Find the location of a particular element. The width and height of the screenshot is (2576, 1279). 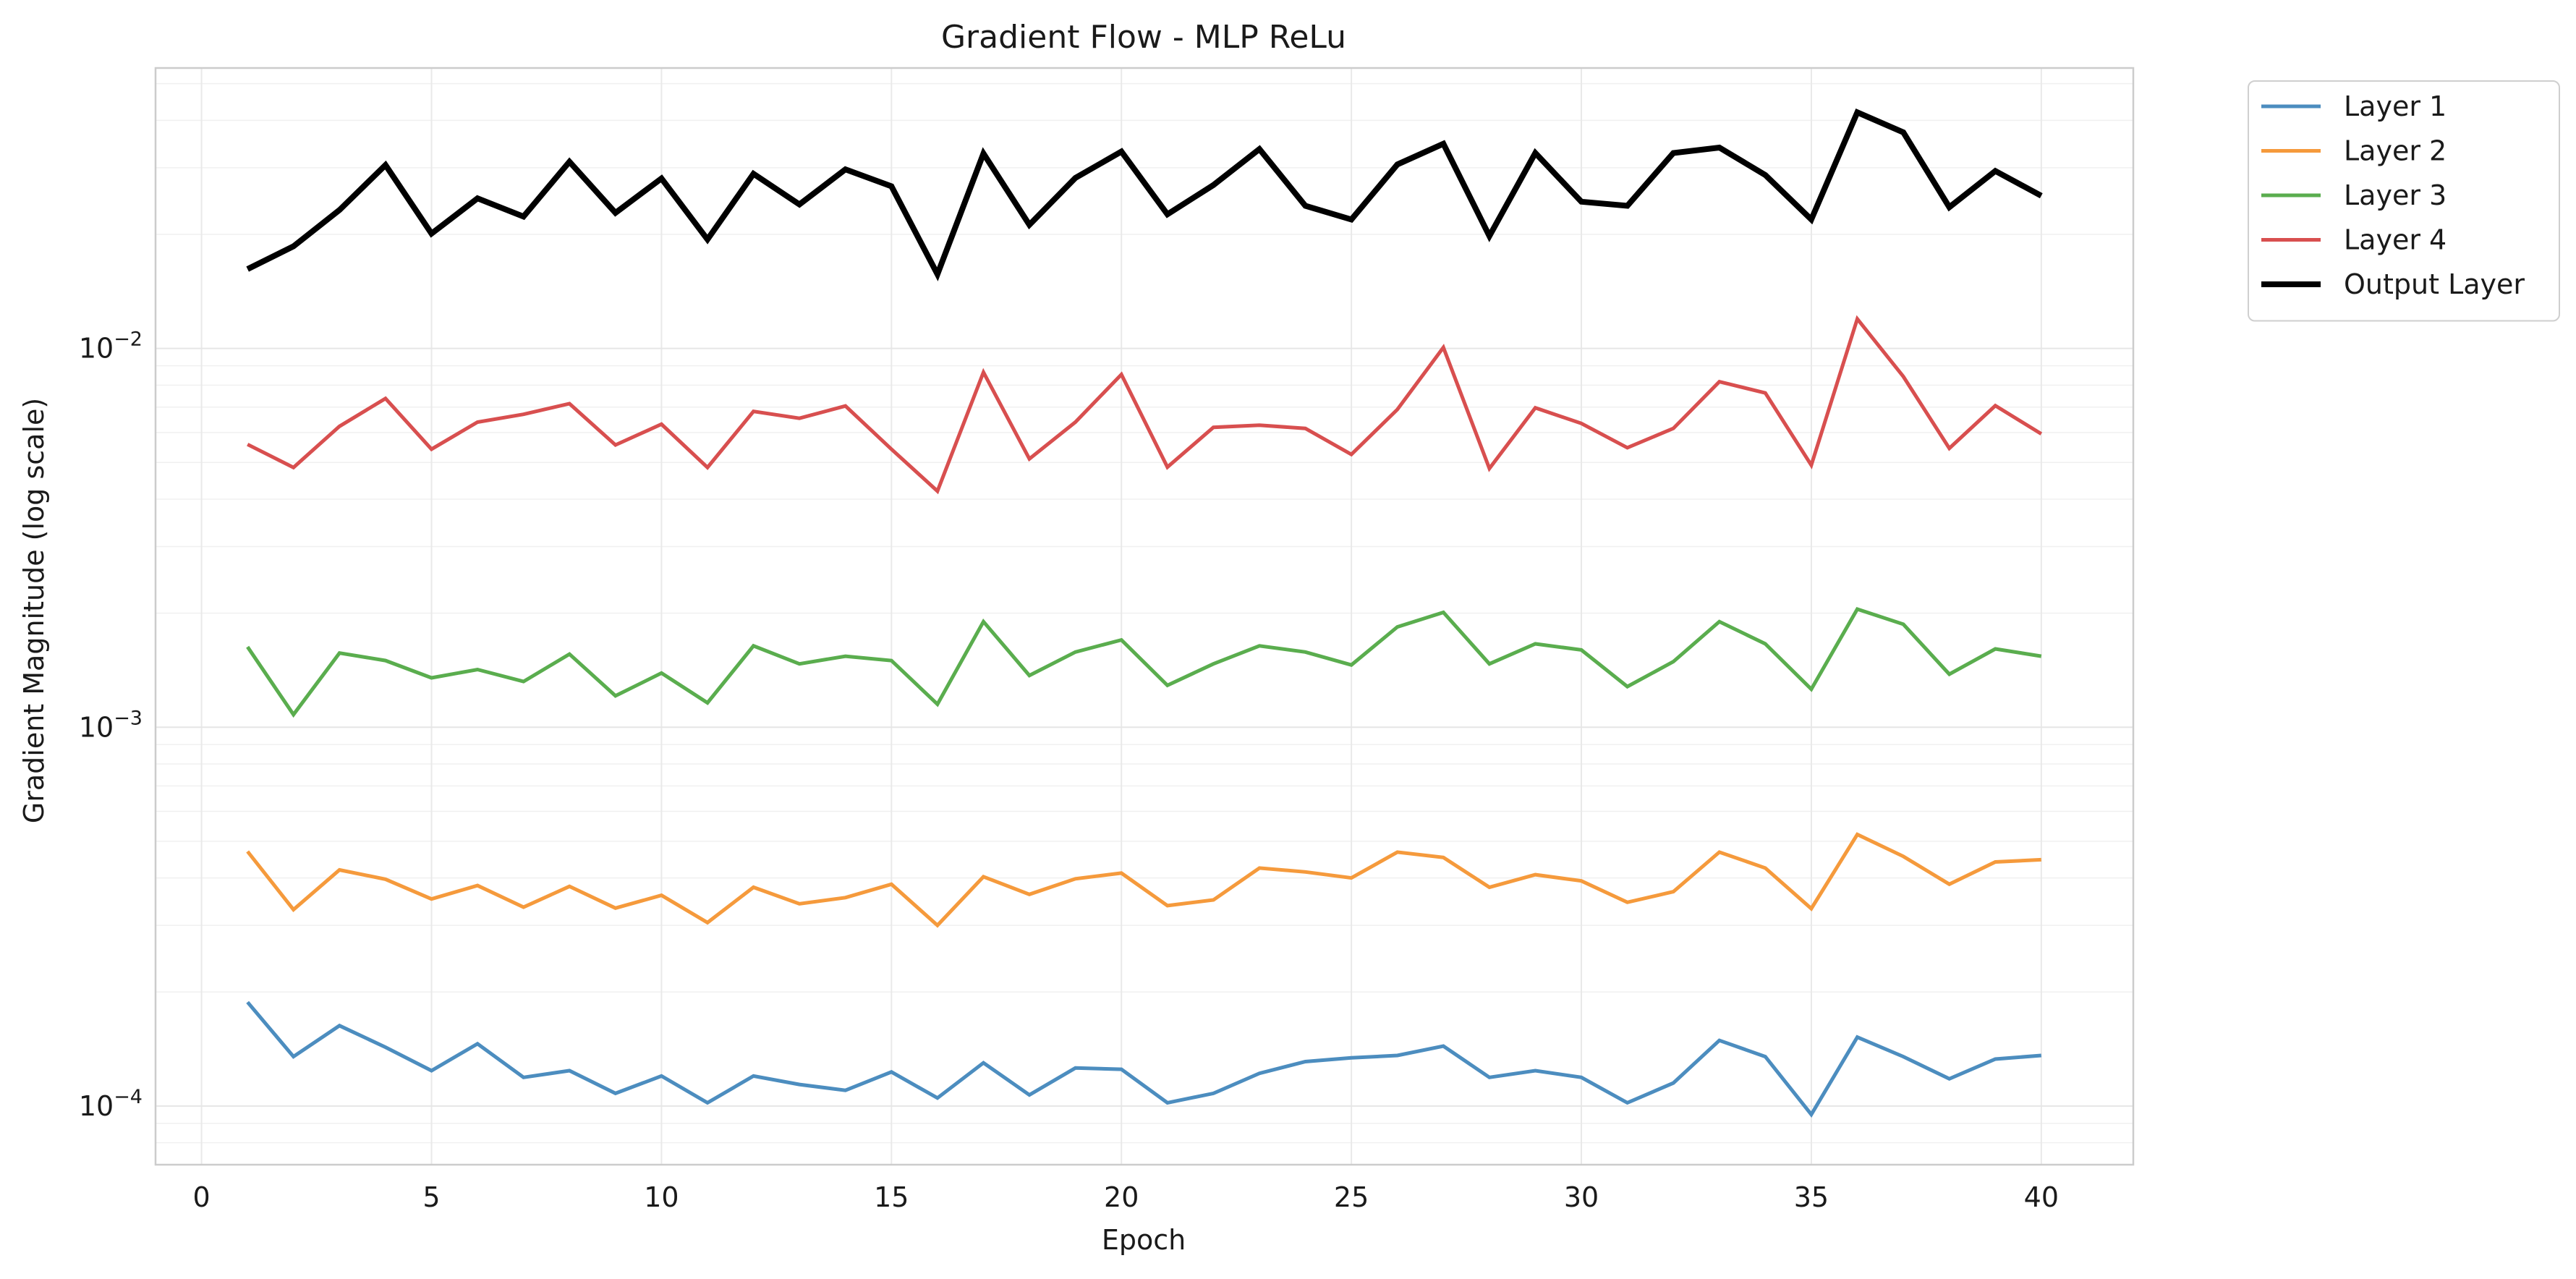

x-tick-label: 40 is located at coordinates (2041, 1197).